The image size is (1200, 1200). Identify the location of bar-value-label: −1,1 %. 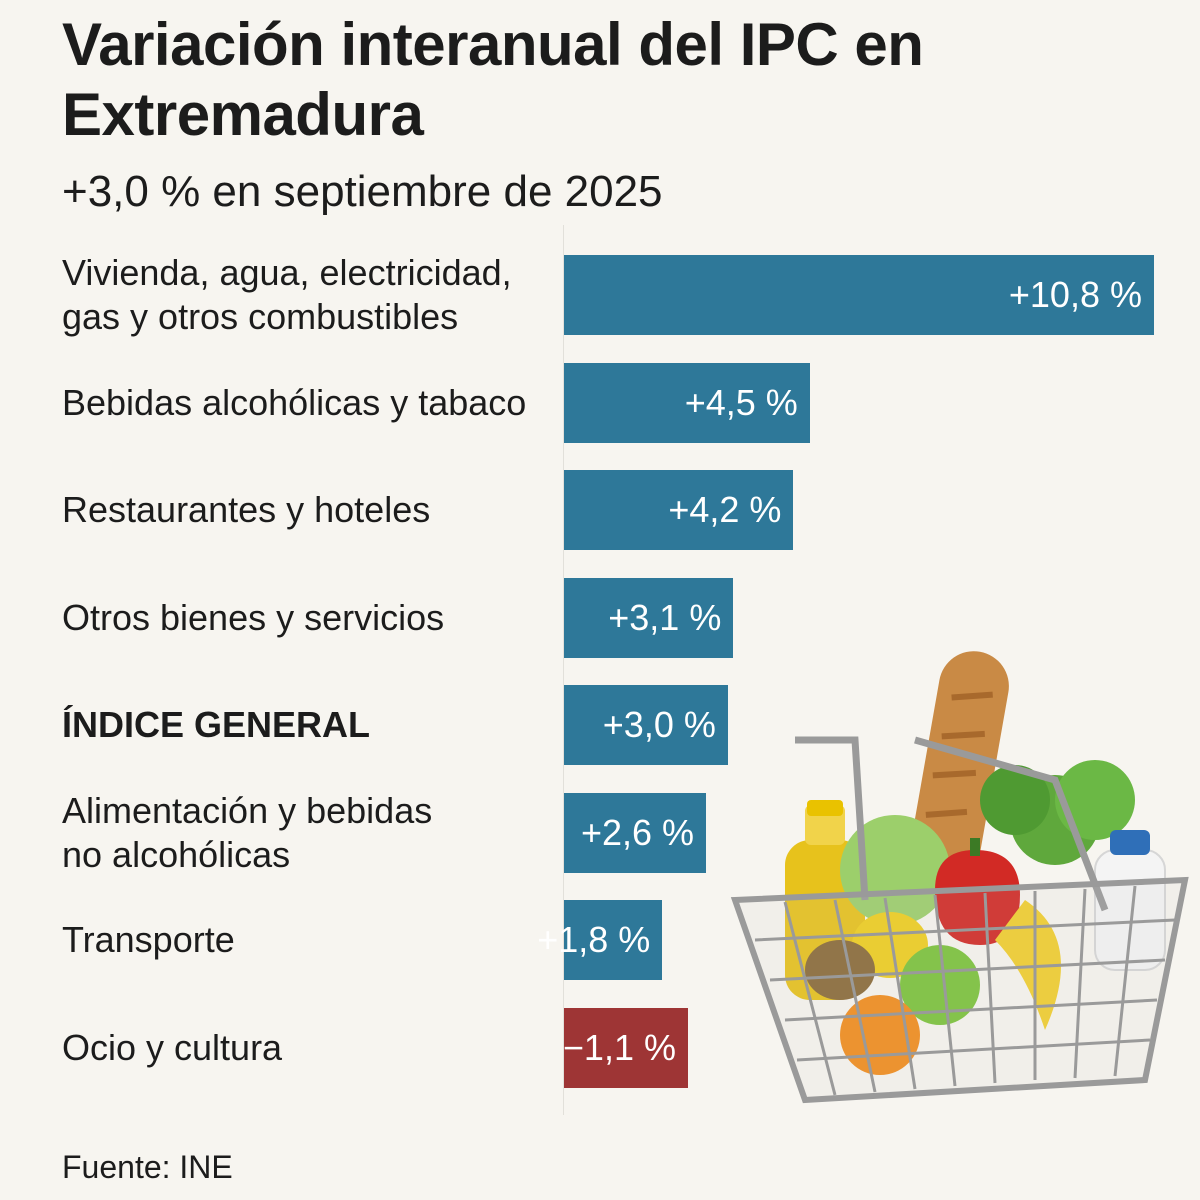
(619, 1047).